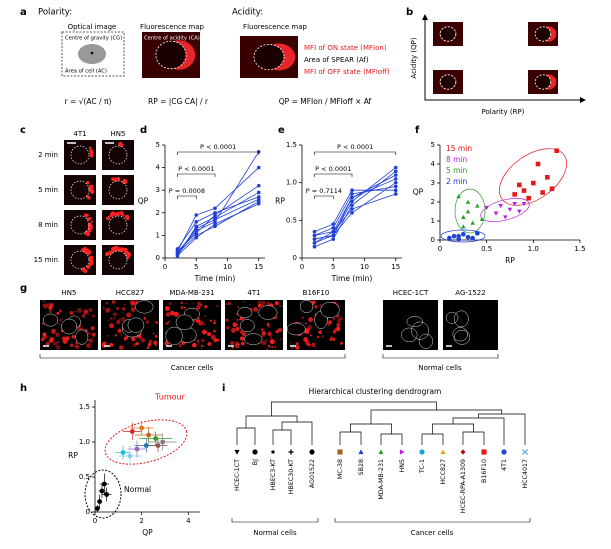 The image size is (611, 549). What do you see at coordinates (46, 260) in the screenshot?
I see `row-label: 15 min` at bounding box center [46, 260].